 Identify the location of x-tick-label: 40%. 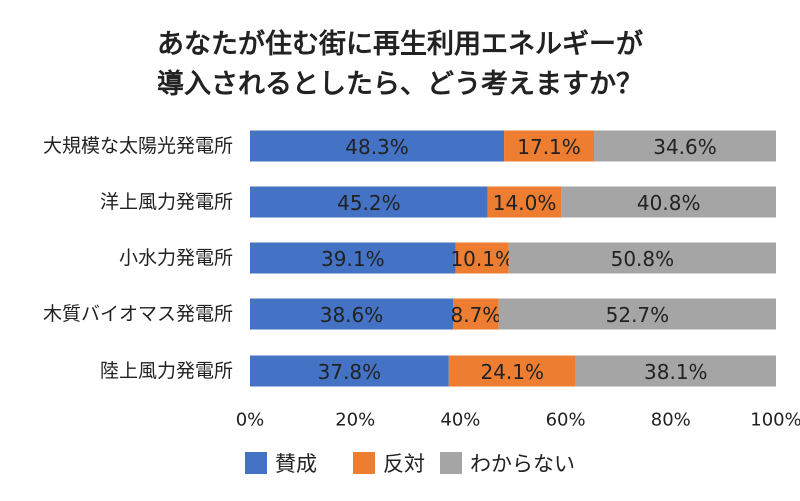
(460, 420).